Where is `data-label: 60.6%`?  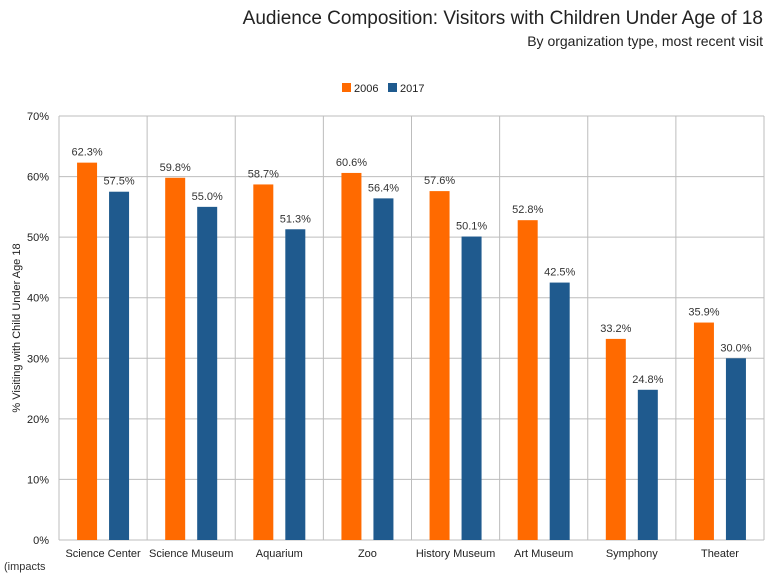 data-label: 60.6% is located at coordinates (351, 163).